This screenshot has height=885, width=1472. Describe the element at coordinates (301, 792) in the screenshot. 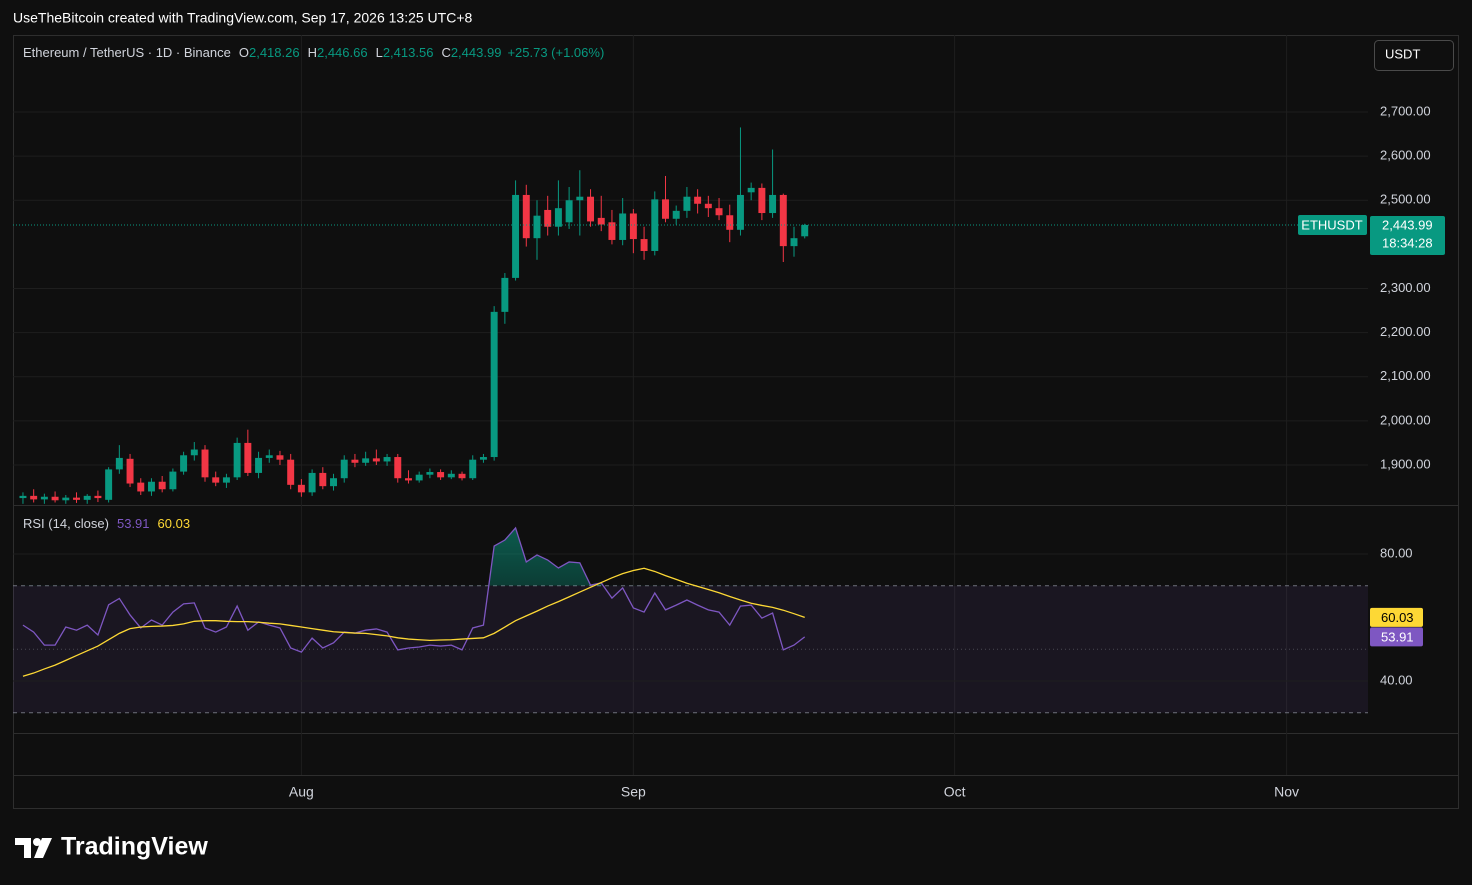

I see `x-tick-label: Aug` at that location.